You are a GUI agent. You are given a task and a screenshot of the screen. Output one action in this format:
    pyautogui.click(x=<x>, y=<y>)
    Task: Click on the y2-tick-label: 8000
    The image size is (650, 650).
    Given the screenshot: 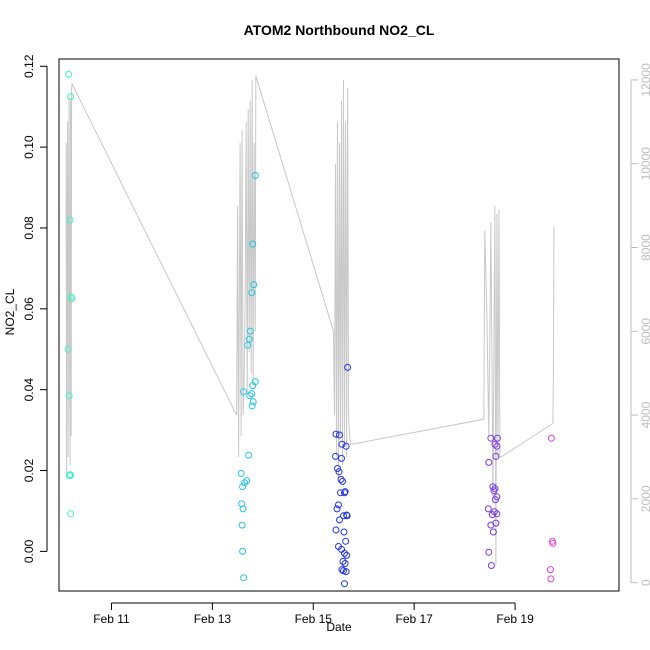 What is the action you would take?
    pyautogui.click(x=644, y=247)
    